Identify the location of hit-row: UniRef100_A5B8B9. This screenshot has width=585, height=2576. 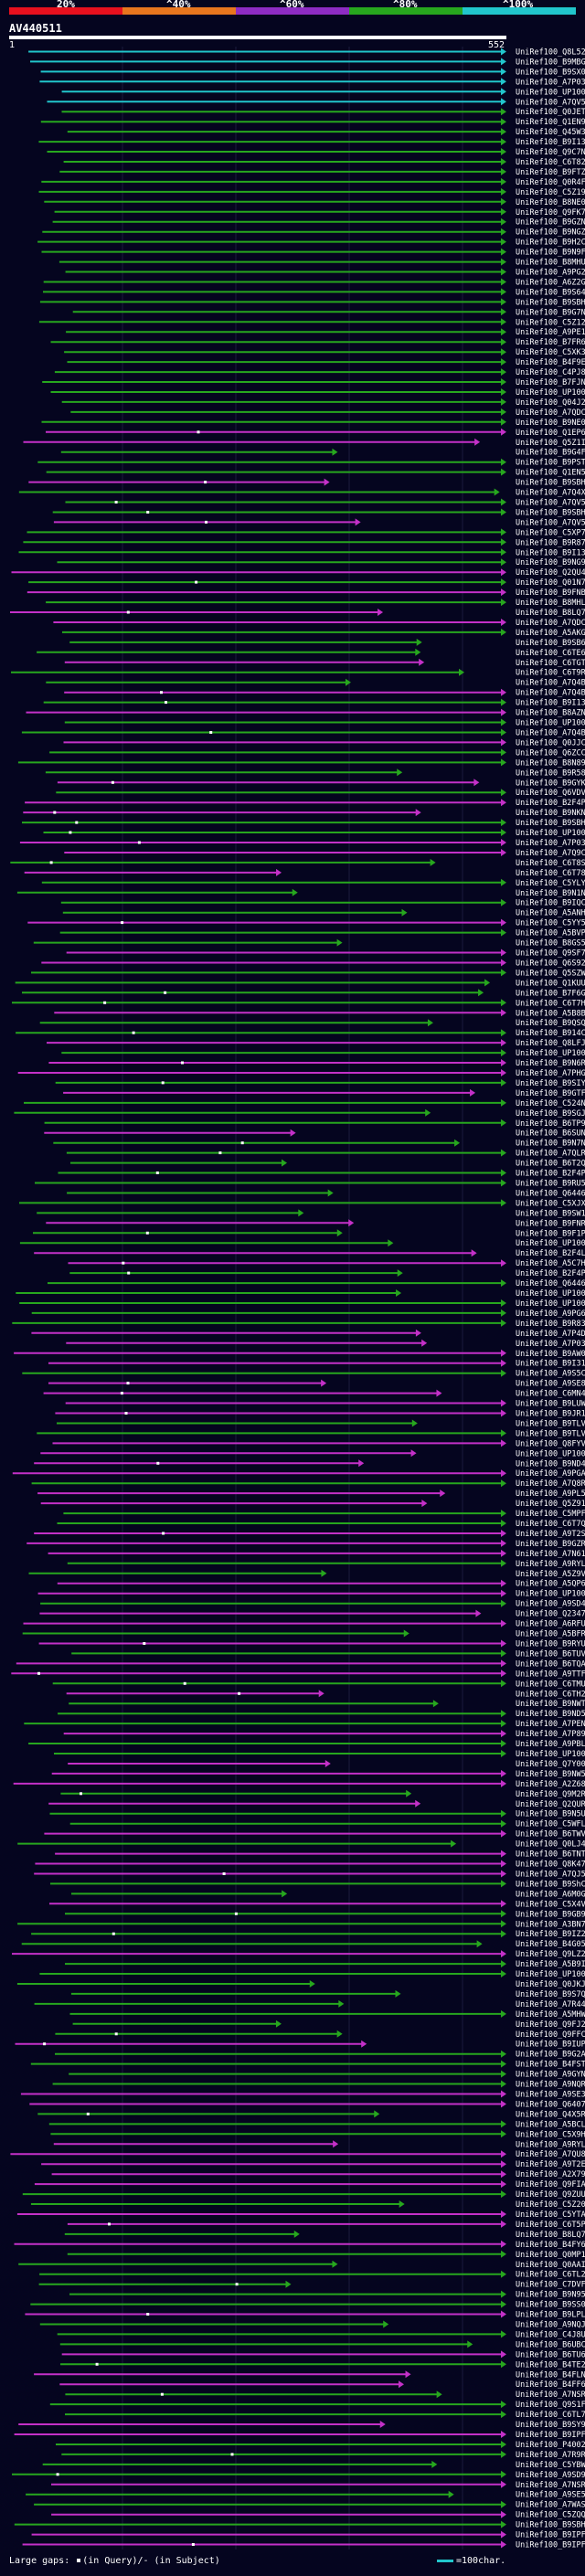
(319, 1013).